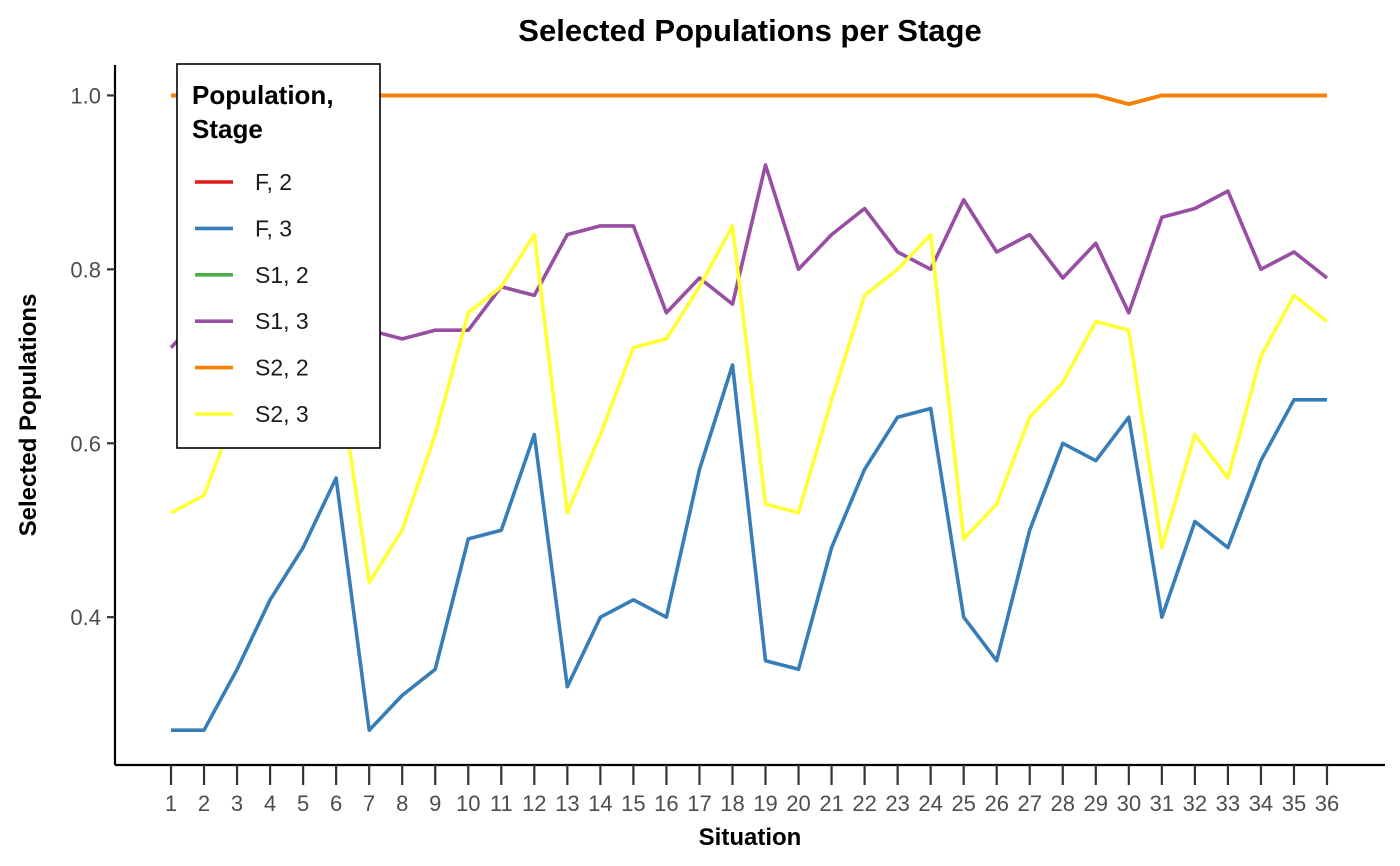 This screenshot has height=866, width=1400. What do you see at coordinates (282, 368) in the screenshot?
I see `legend-label: S2, 2` at bounding box center [282, 368].